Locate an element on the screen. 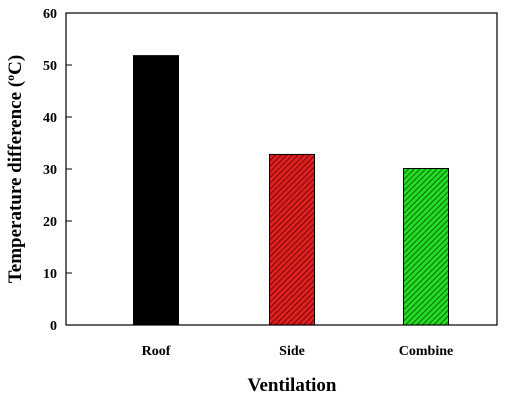 The width and height of the screenshot is (523, 400). bar-roof is located at coordinates (156, 190).